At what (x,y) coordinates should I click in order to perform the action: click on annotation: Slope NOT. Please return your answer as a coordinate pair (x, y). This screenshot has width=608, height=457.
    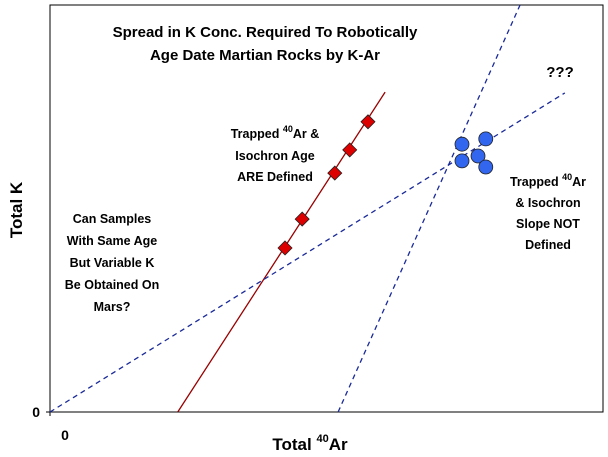
    Looking at the image, I should click on (548, 224).